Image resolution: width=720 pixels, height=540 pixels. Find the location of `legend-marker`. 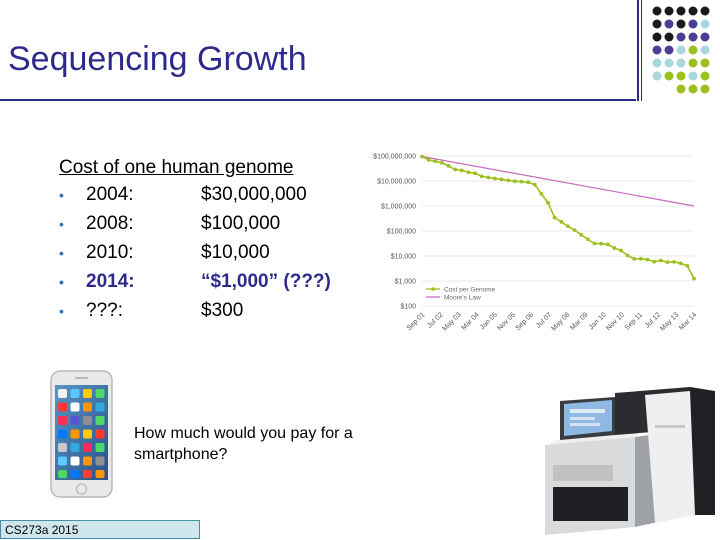

legend-marker is located at coordinates (433, 289).